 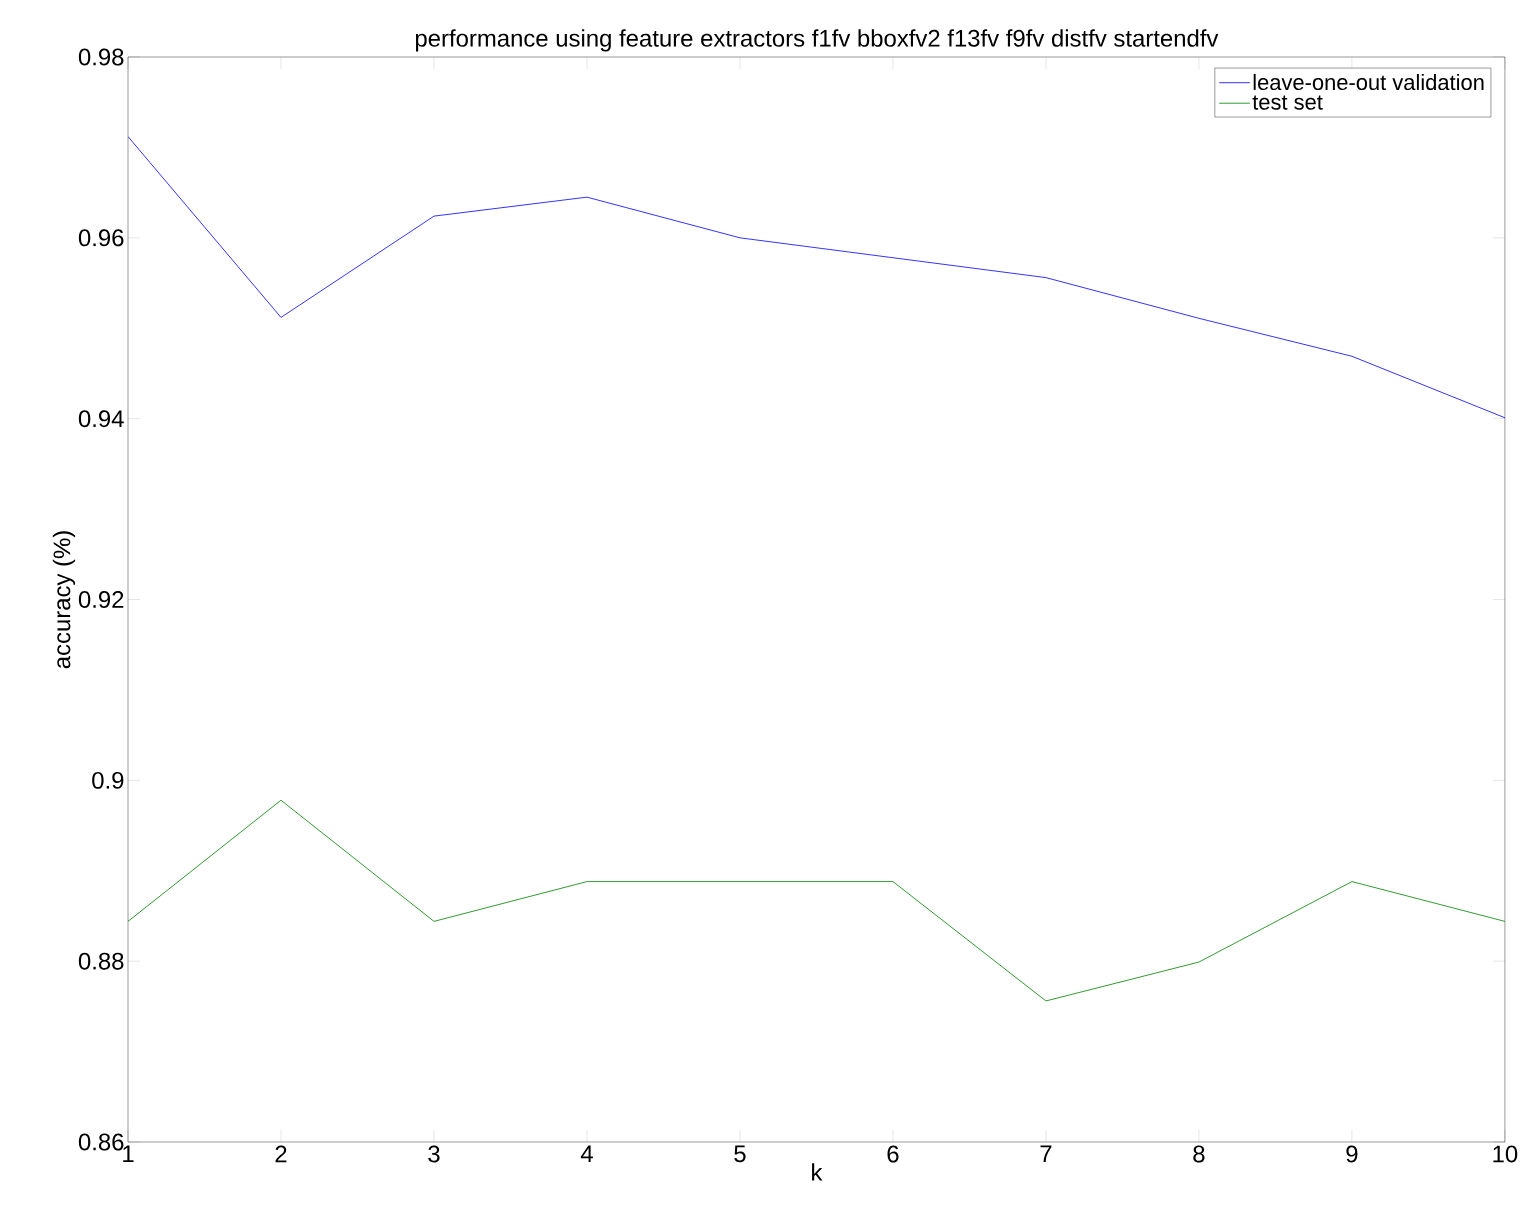 I want to click on y-tick-label: 0.88, so click(x=101, y=961).